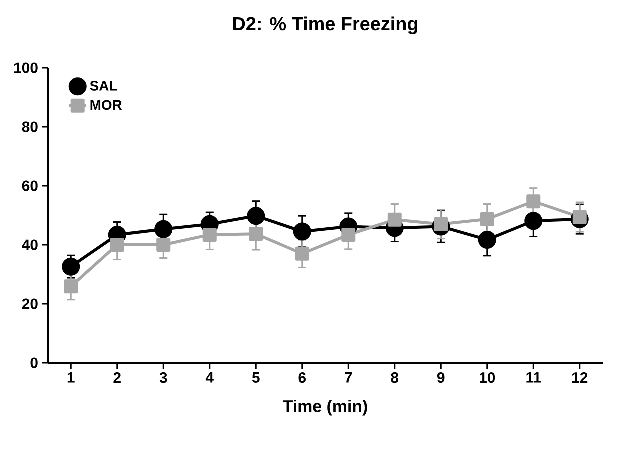  What do you see at coordinates (441, 378) in the screenshot?
I see `x-tick-label: 9` at bounding box center [441, 378].